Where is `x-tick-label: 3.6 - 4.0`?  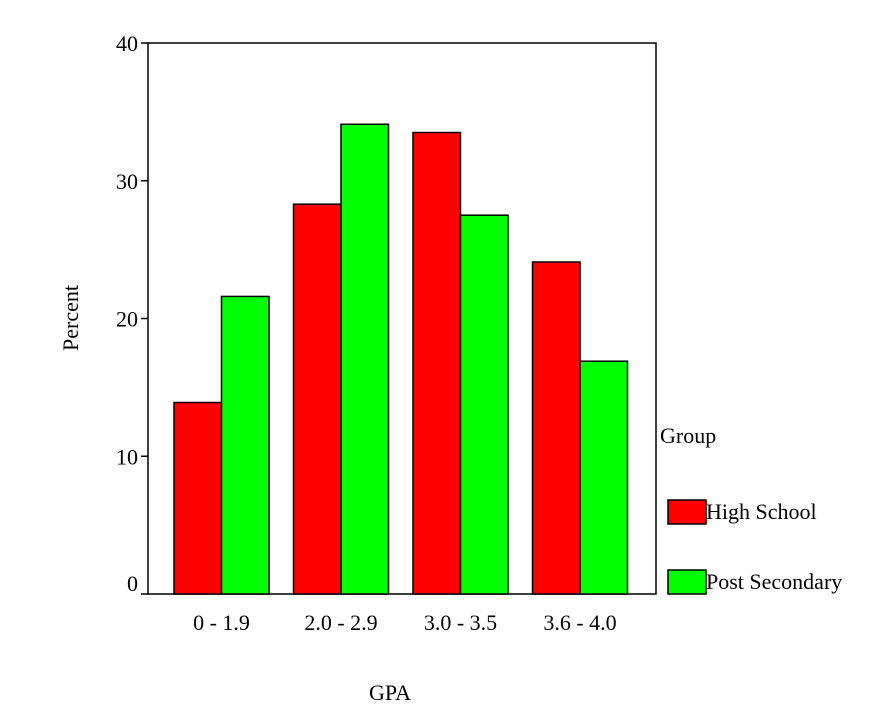
x-tick-label: 3.6 - 4.0 is located at coordinates (579, 622).